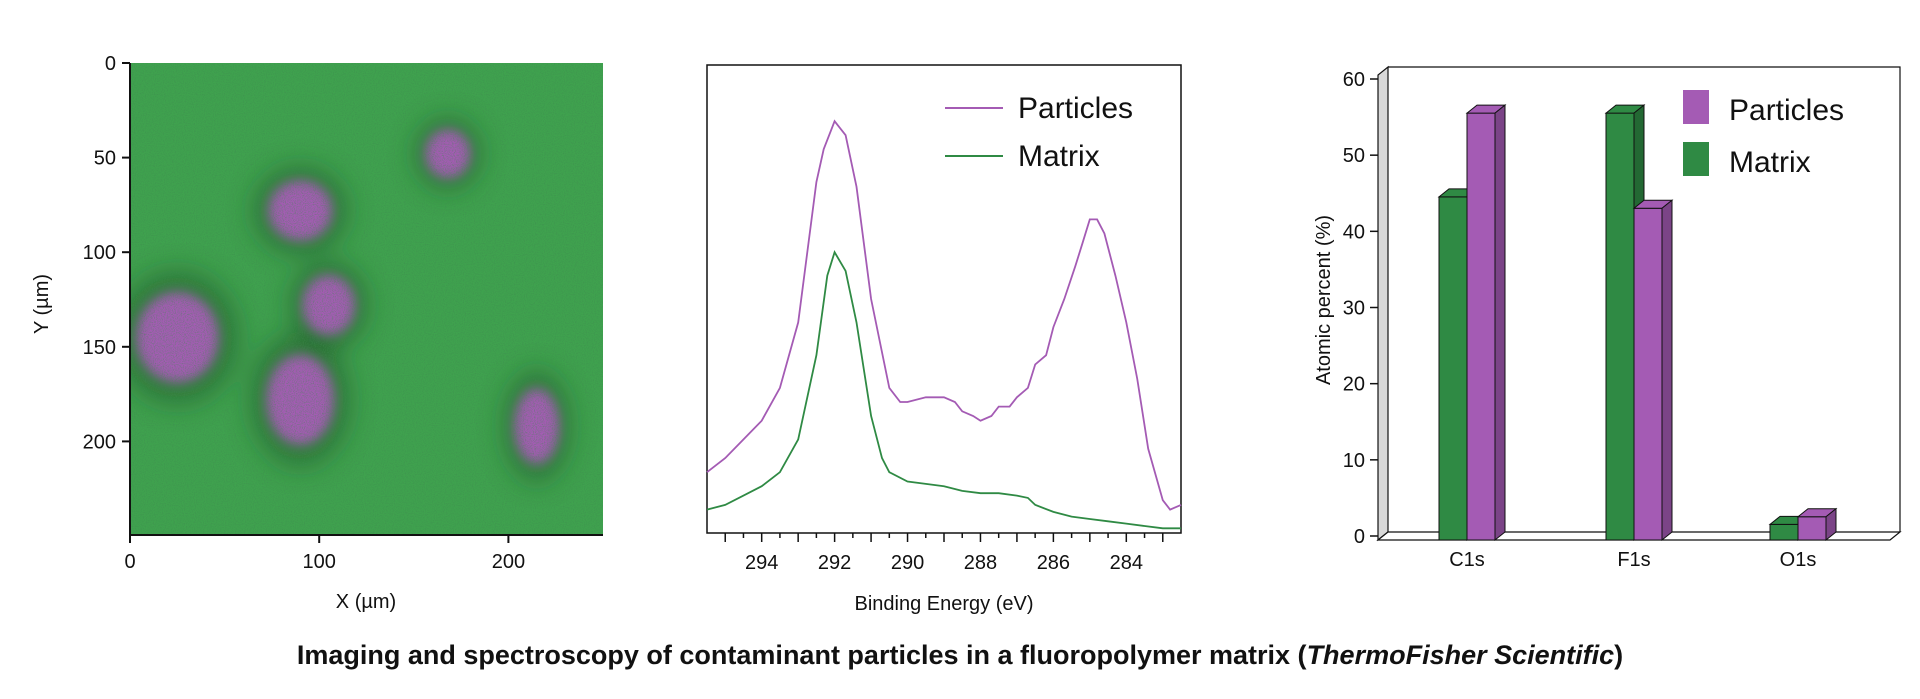 Image resolution: width=1920 pixels, height=699 pixels. I want to click on map-y-tick-label: 50, so click(105, 159).